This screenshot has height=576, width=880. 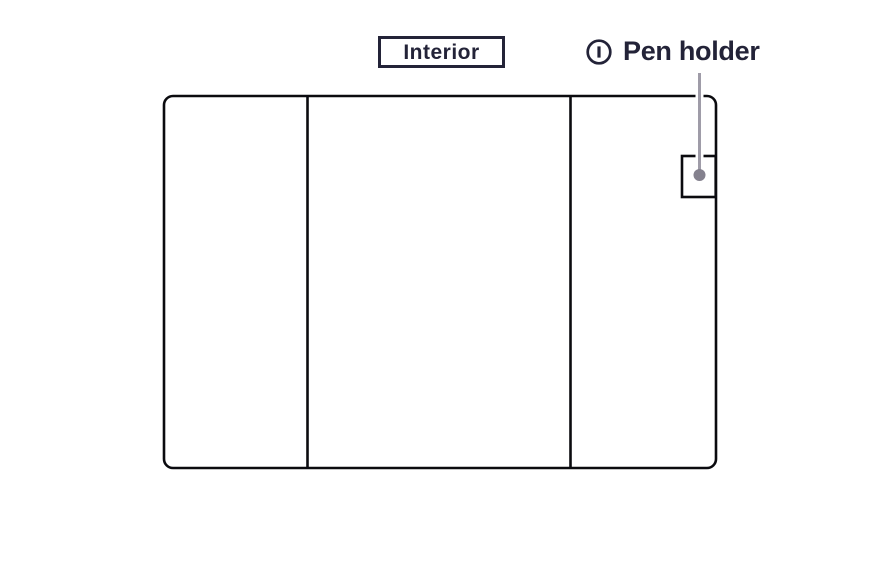 I want to click on pen-holder-callout-text: Pen holder, so click(x=691, y=51).